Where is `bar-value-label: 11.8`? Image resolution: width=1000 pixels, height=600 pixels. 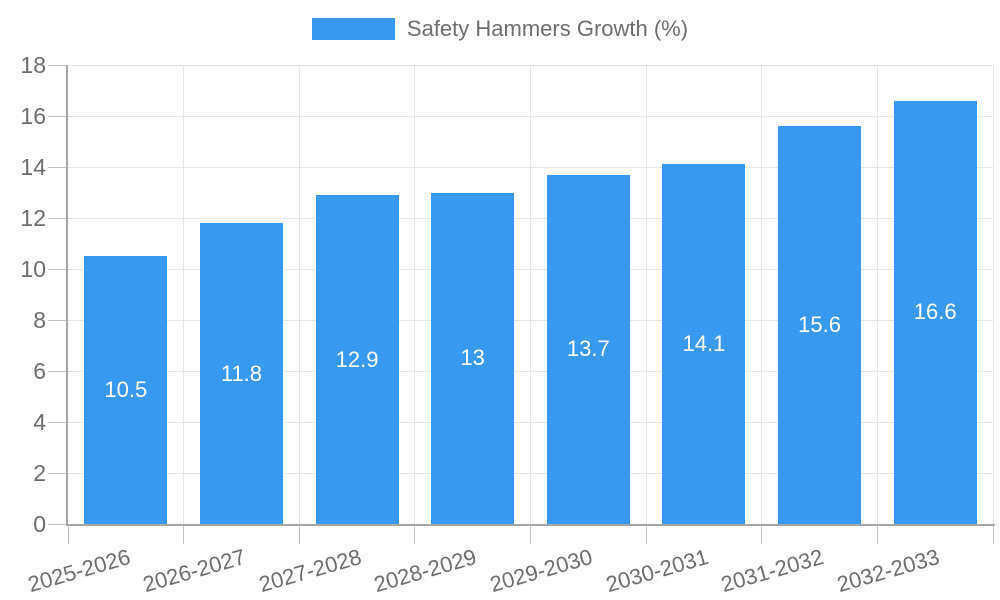
bar-value-label: 11.8 is located at coordinates (241, 373).